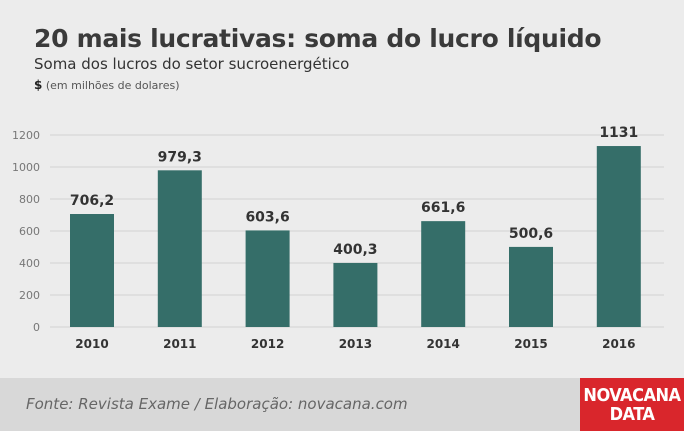 The image size is (684, 431). Describe the element at coordinates (91, 344) in the screenshot. I see `x-tick-label-2010: 2010` at that location.